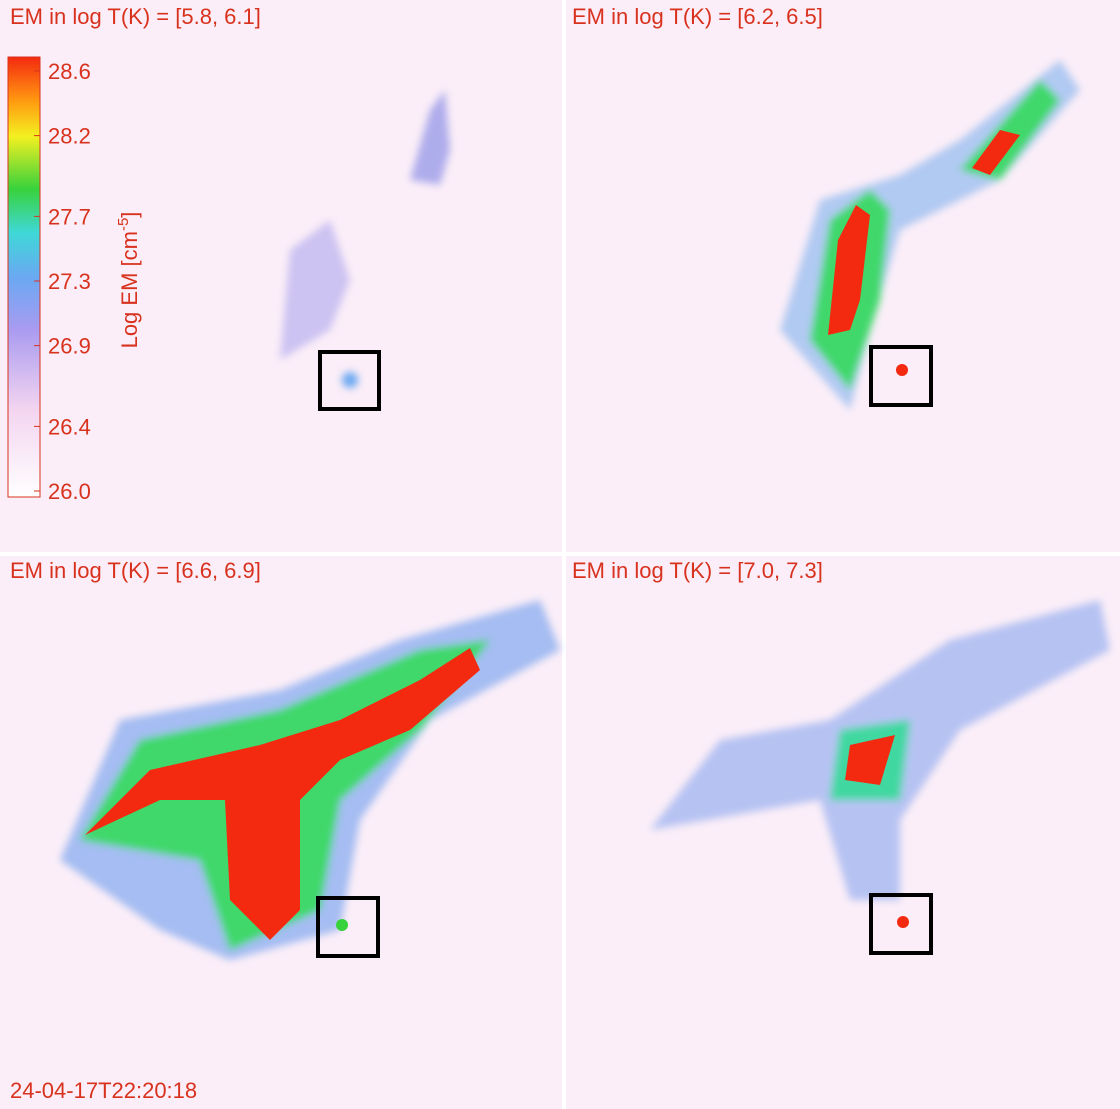 Image resolution: width=1120 pixels, height=1109 pixels. I want to click on timestamp: 24-04-17T22:20:18, so click(103, 1090).